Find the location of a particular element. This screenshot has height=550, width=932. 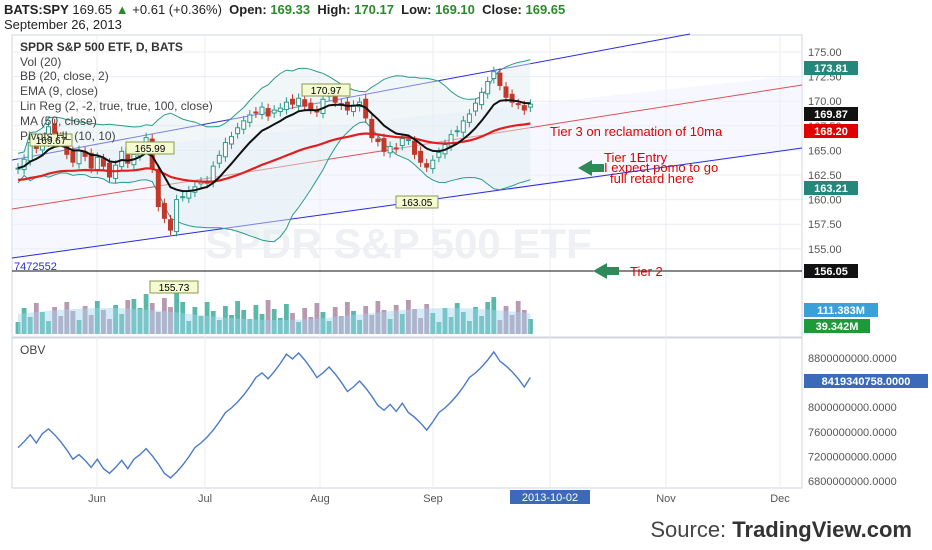

annotation-tier3: Tier 3 on reclamation of 10ma is located at coordinates (636, 131).